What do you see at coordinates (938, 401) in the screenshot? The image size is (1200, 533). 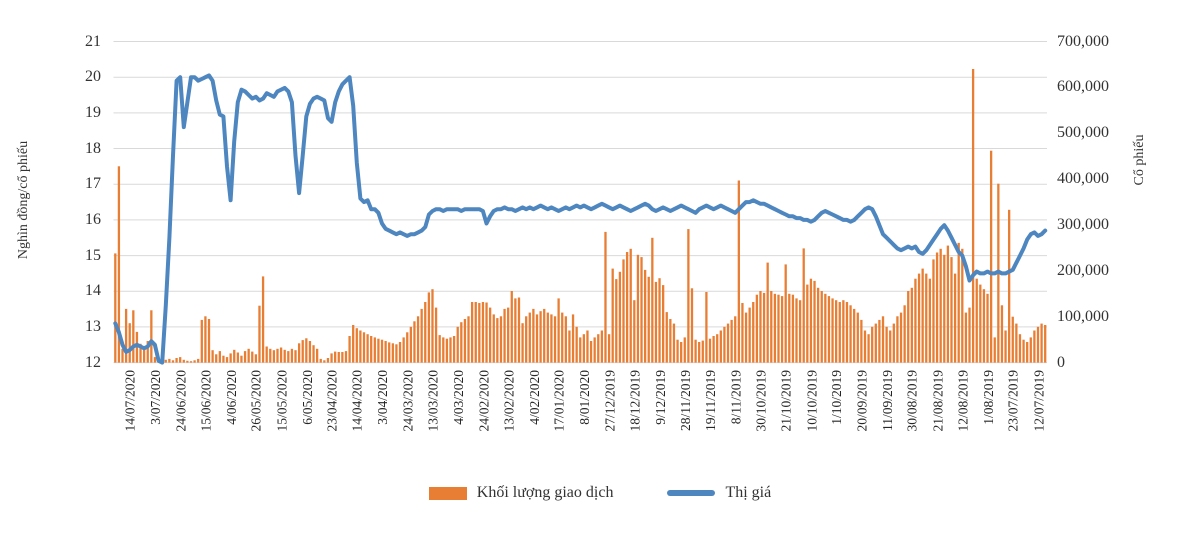 I see `x-tick-label: 21/08/2019` at bounding box center [938, 401].